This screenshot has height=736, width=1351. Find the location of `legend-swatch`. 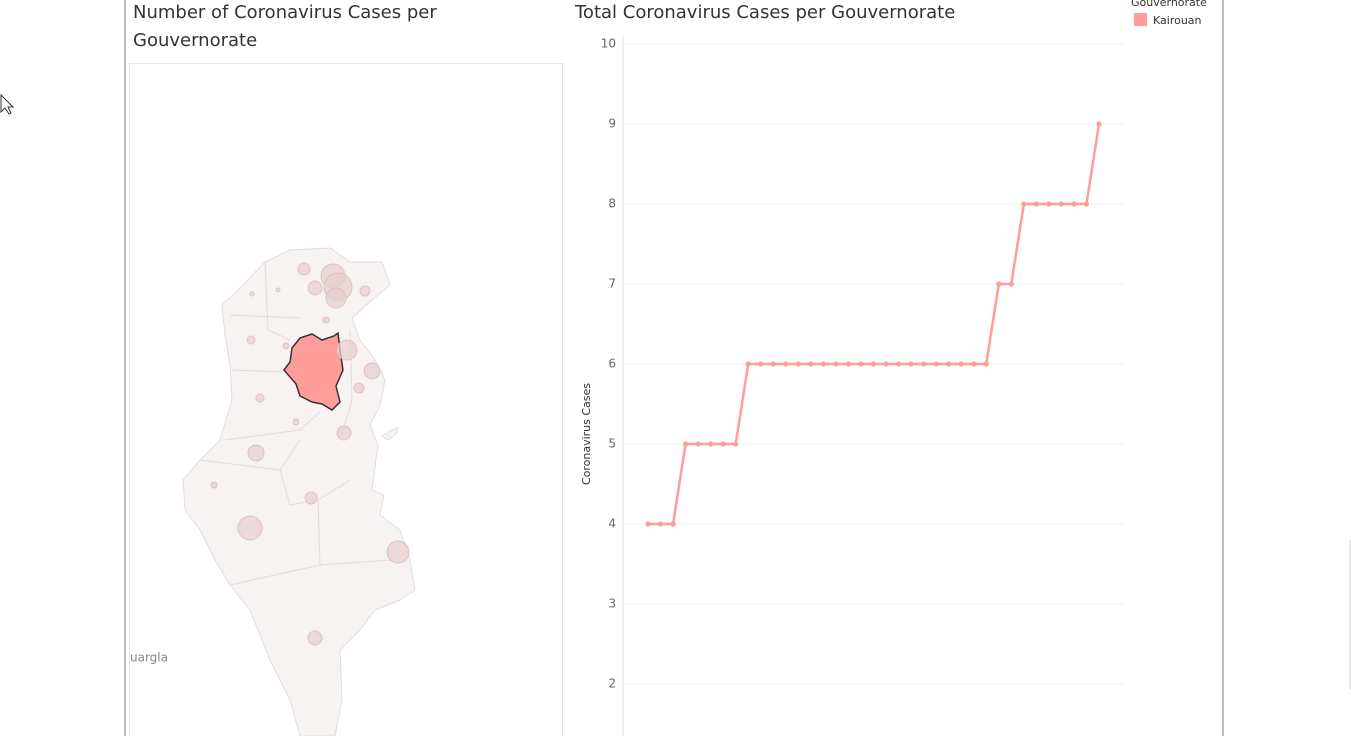

legend-swatch is located at coordinates (1140, 19).